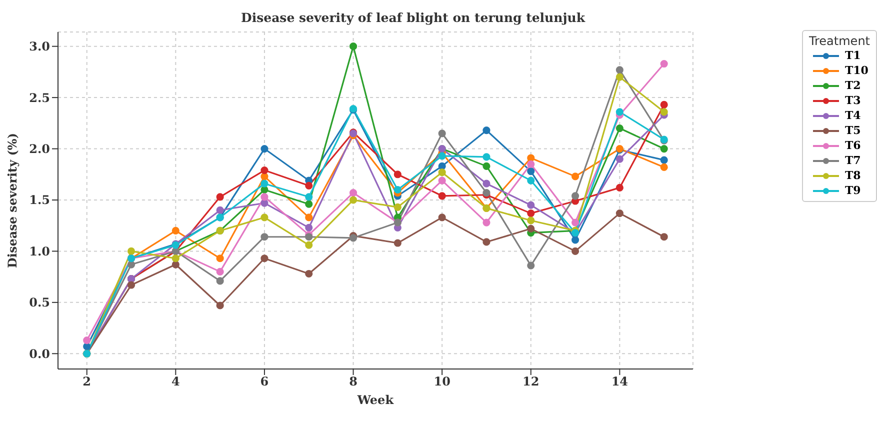 This screenshot has width=877, height=439. What do you see at coordinates (39, 303) in the screenshot?
I see `y-tick-label: 0.5` at bounding box center [39, 303].